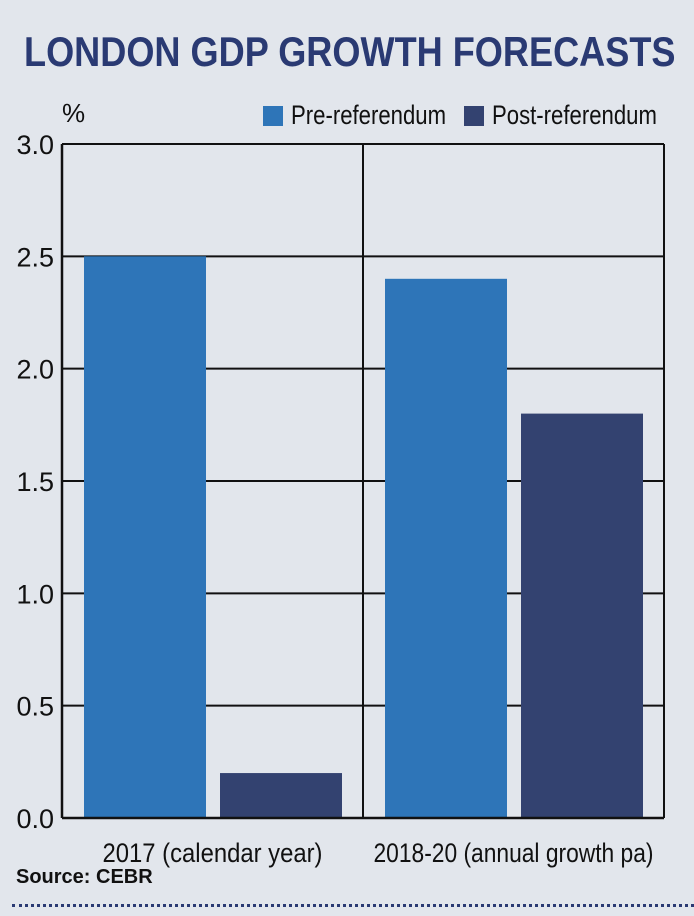 This screenshot has width=694, height=916. What do you see at coordinates (35, 145) in the screenshot?
I see `y-tick-label: 3.0` at bounding box center [35, 145].